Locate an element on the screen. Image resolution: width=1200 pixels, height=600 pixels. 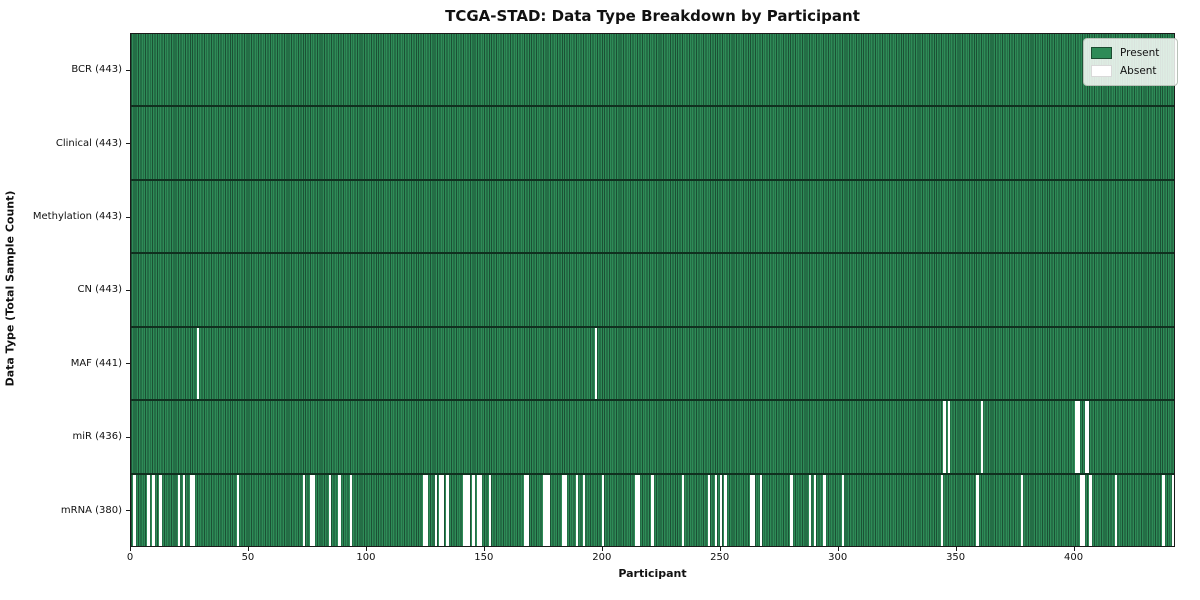
legend: Present Absent is located at coordinates (1130, 62).